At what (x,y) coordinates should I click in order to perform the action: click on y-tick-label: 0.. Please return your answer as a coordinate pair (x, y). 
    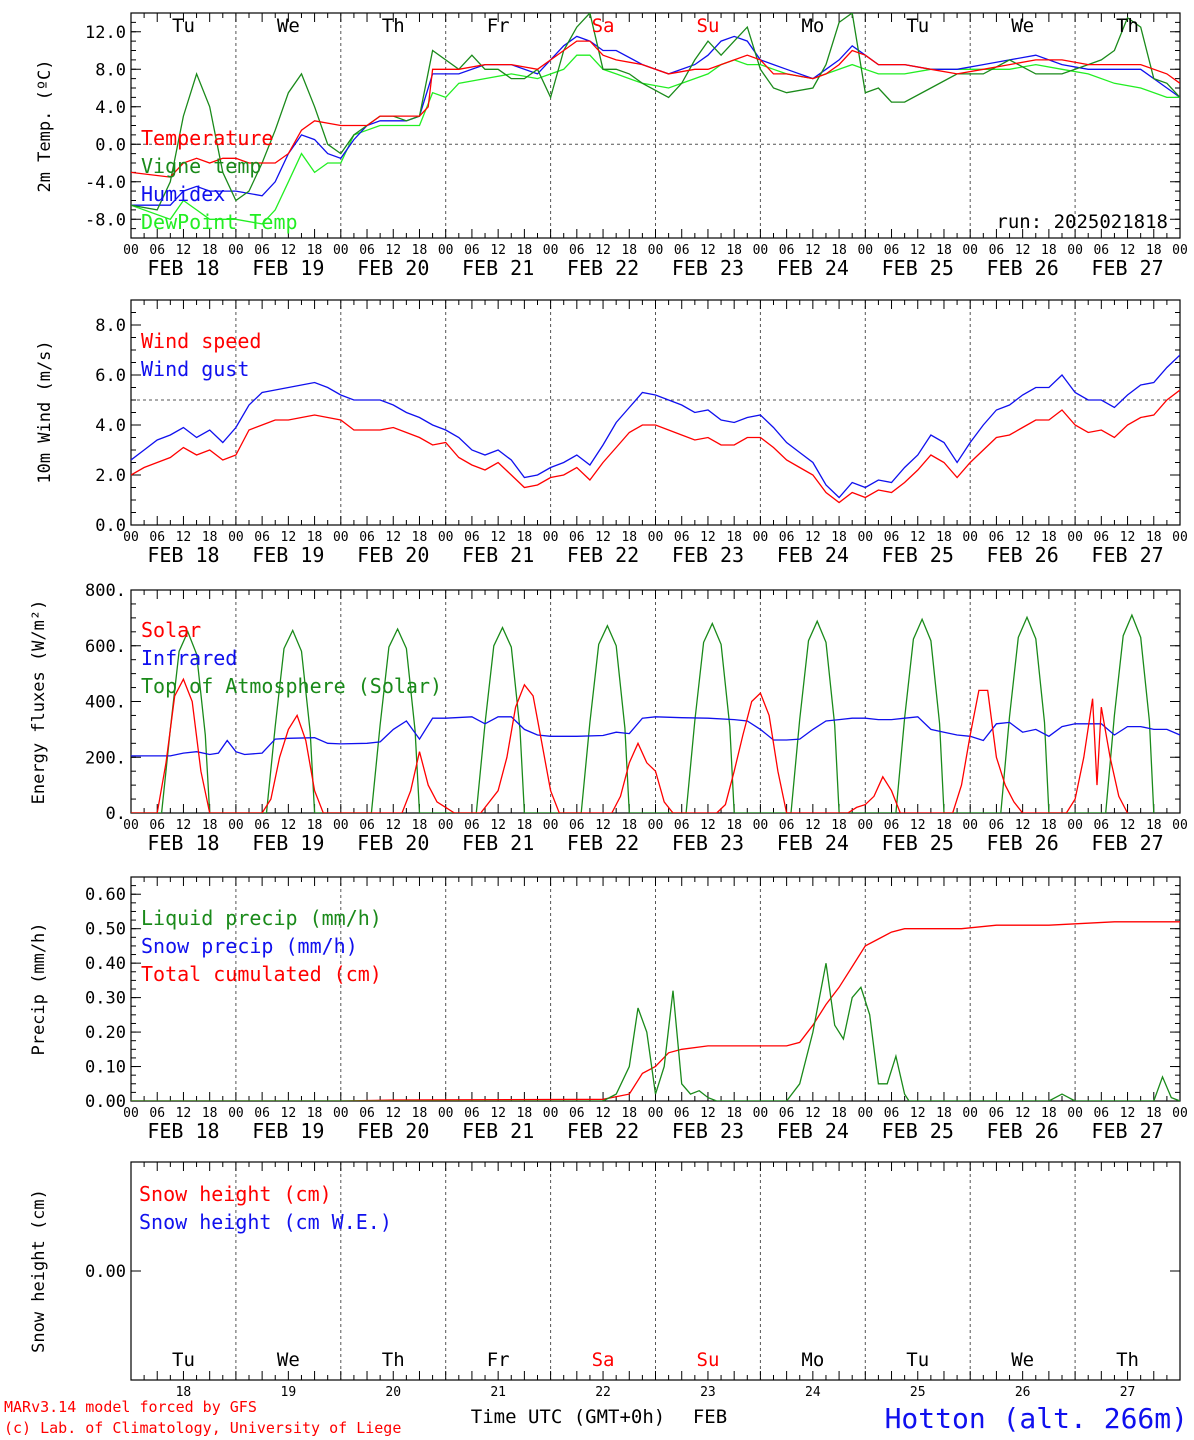
    Looking at the image, I should click on (116, 814).